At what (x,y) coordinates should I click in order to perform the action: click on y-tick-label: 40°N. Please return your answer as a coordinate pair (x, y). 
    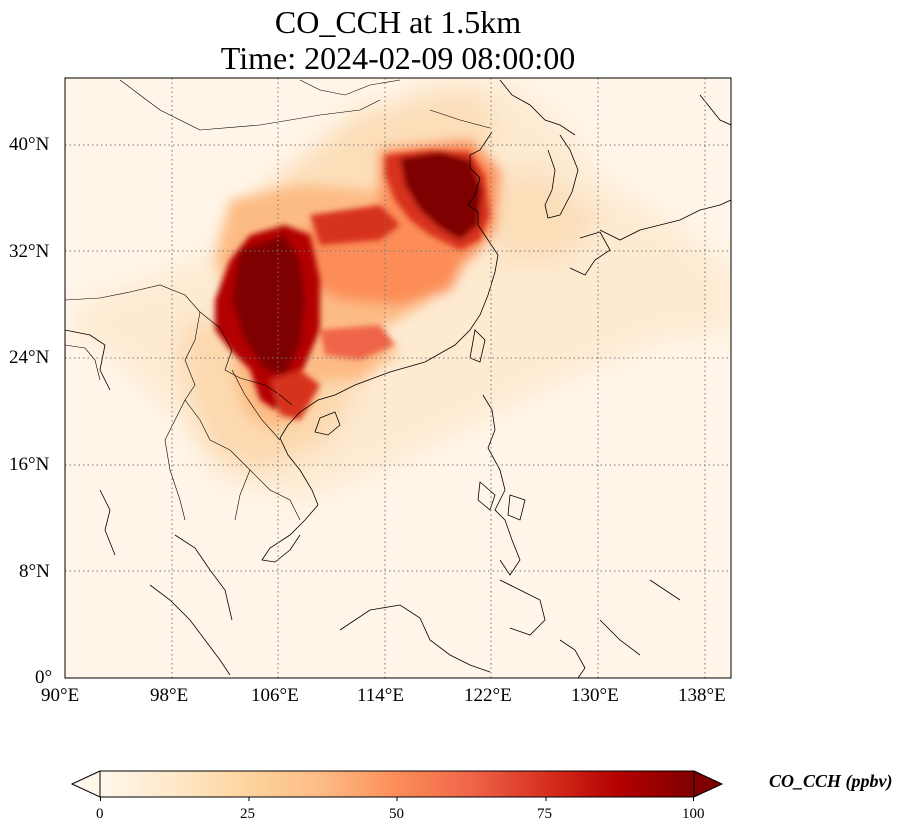
    Looking at the image, I should click on (29, 144).